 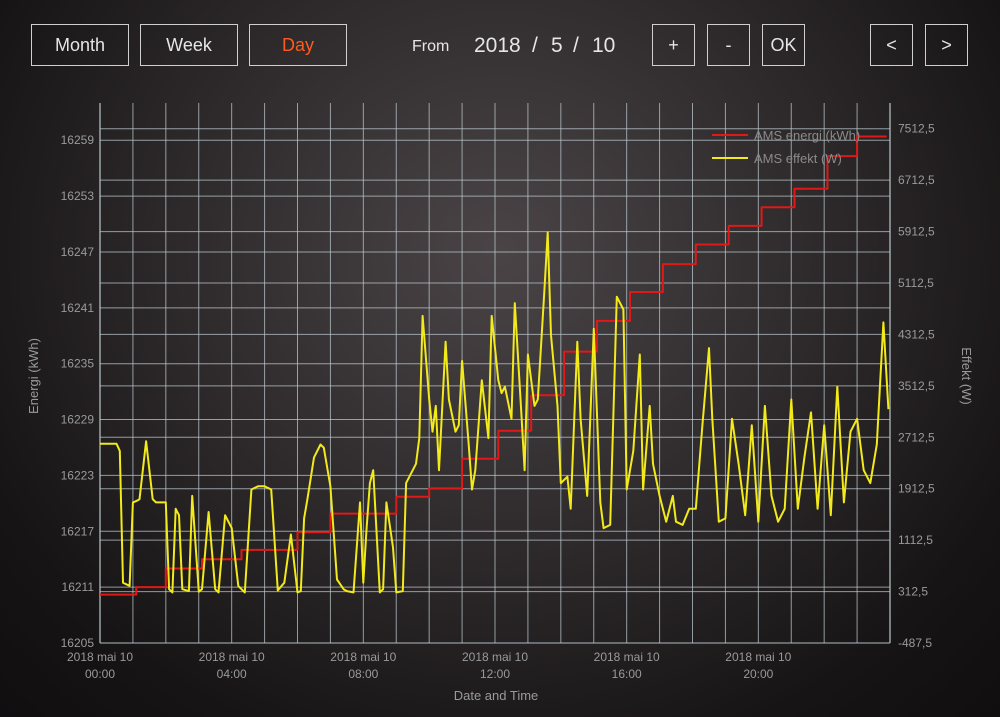 I want to click on left-tick-label: 16241, so click(x=78, y=308).